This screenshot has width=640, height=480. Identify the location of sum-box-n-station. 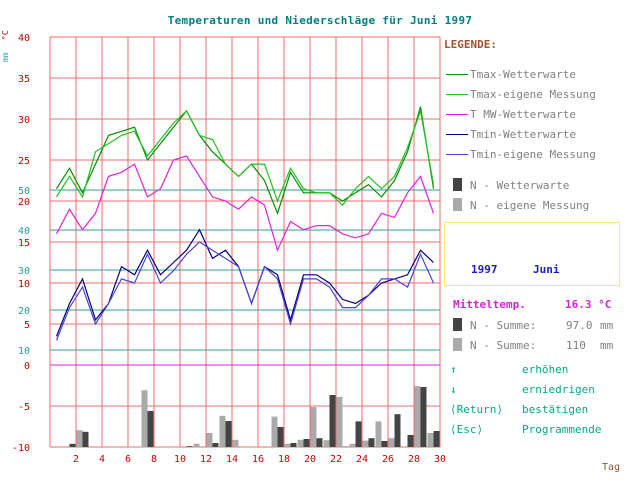
(457, 324).